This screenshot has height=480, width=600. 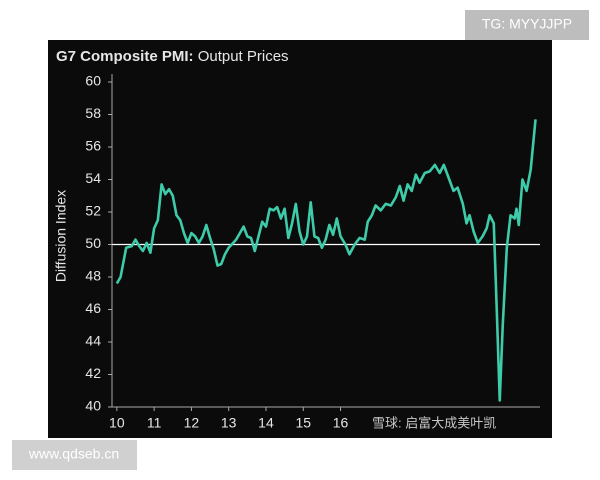 What do you see at coordinates (93, 243) in the screenshot?
I see `y-tick-label: 50` at bounding box center [93, 243].